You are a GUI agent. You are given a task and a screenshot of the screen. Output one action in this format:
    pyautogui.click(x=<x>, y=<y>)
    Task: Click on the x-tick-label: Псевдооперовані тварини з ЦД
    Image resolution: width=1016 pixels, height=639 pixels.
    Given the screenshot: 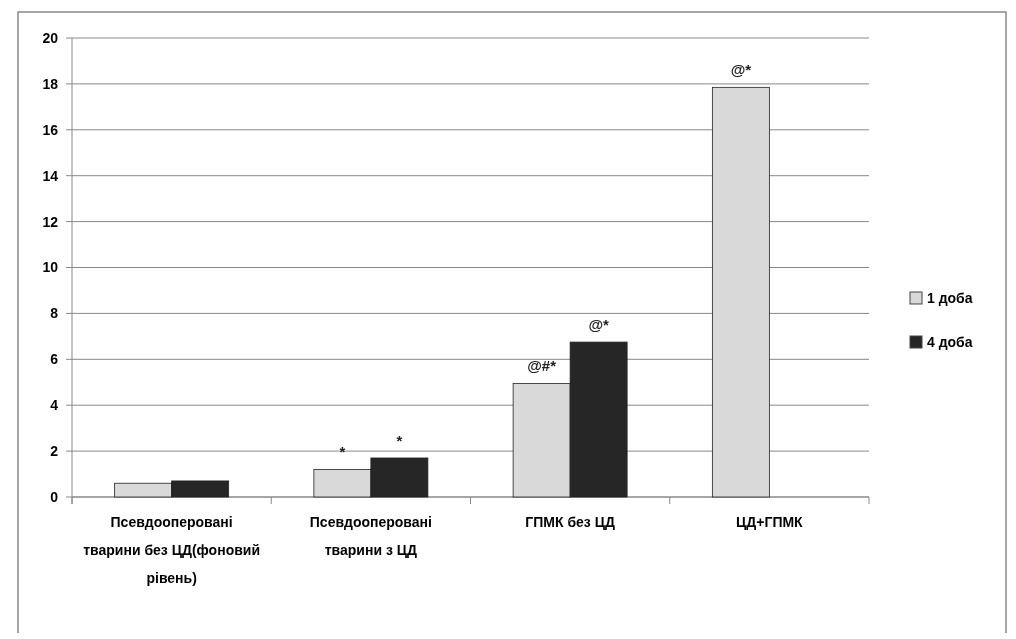 What is the action you would take?
    pyautogui.click(x=370, y=536)
    